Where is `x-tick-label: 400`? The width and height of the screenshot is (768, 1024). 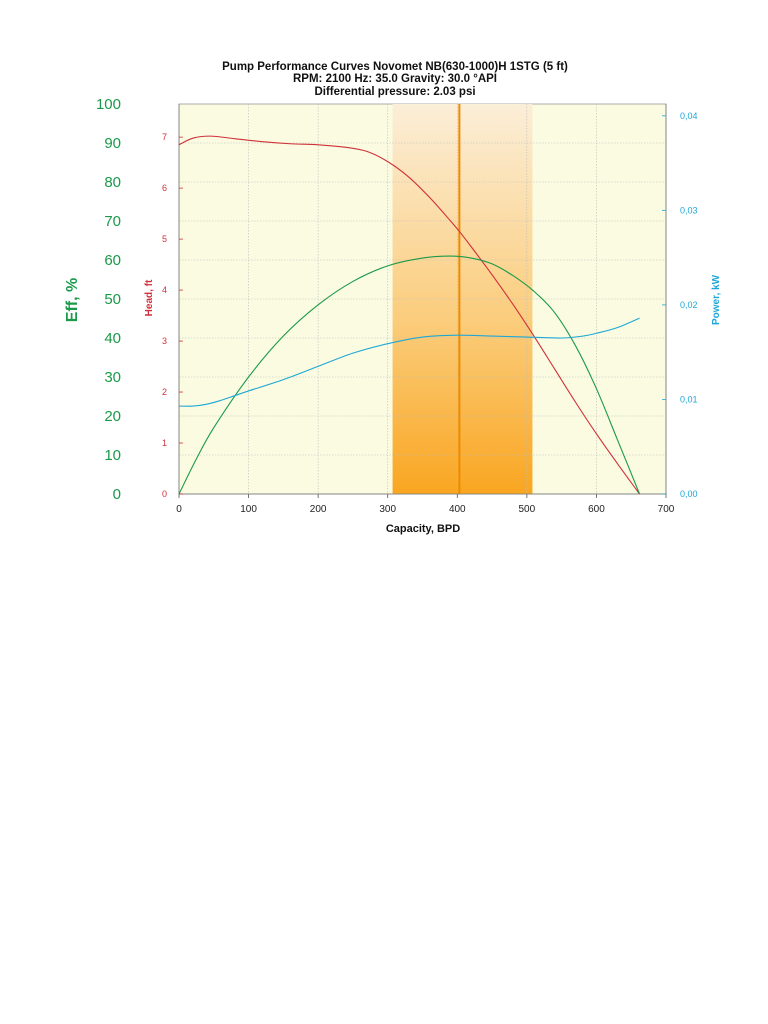
x-tick-label: 400 is located at coordinates (457, 509).